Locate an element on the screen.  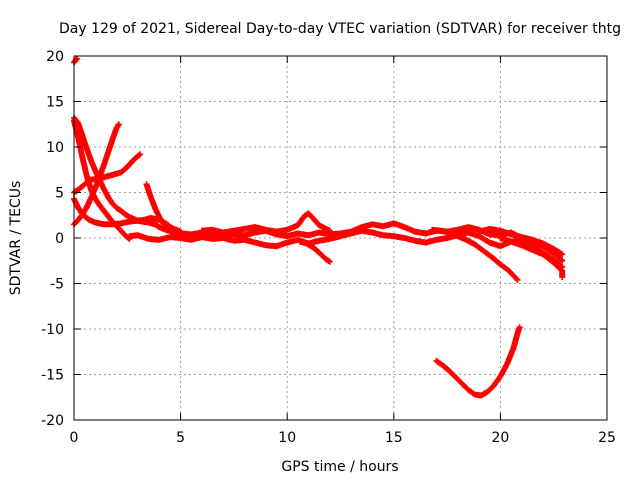
series-track-n is located at coordinates (478, 361).